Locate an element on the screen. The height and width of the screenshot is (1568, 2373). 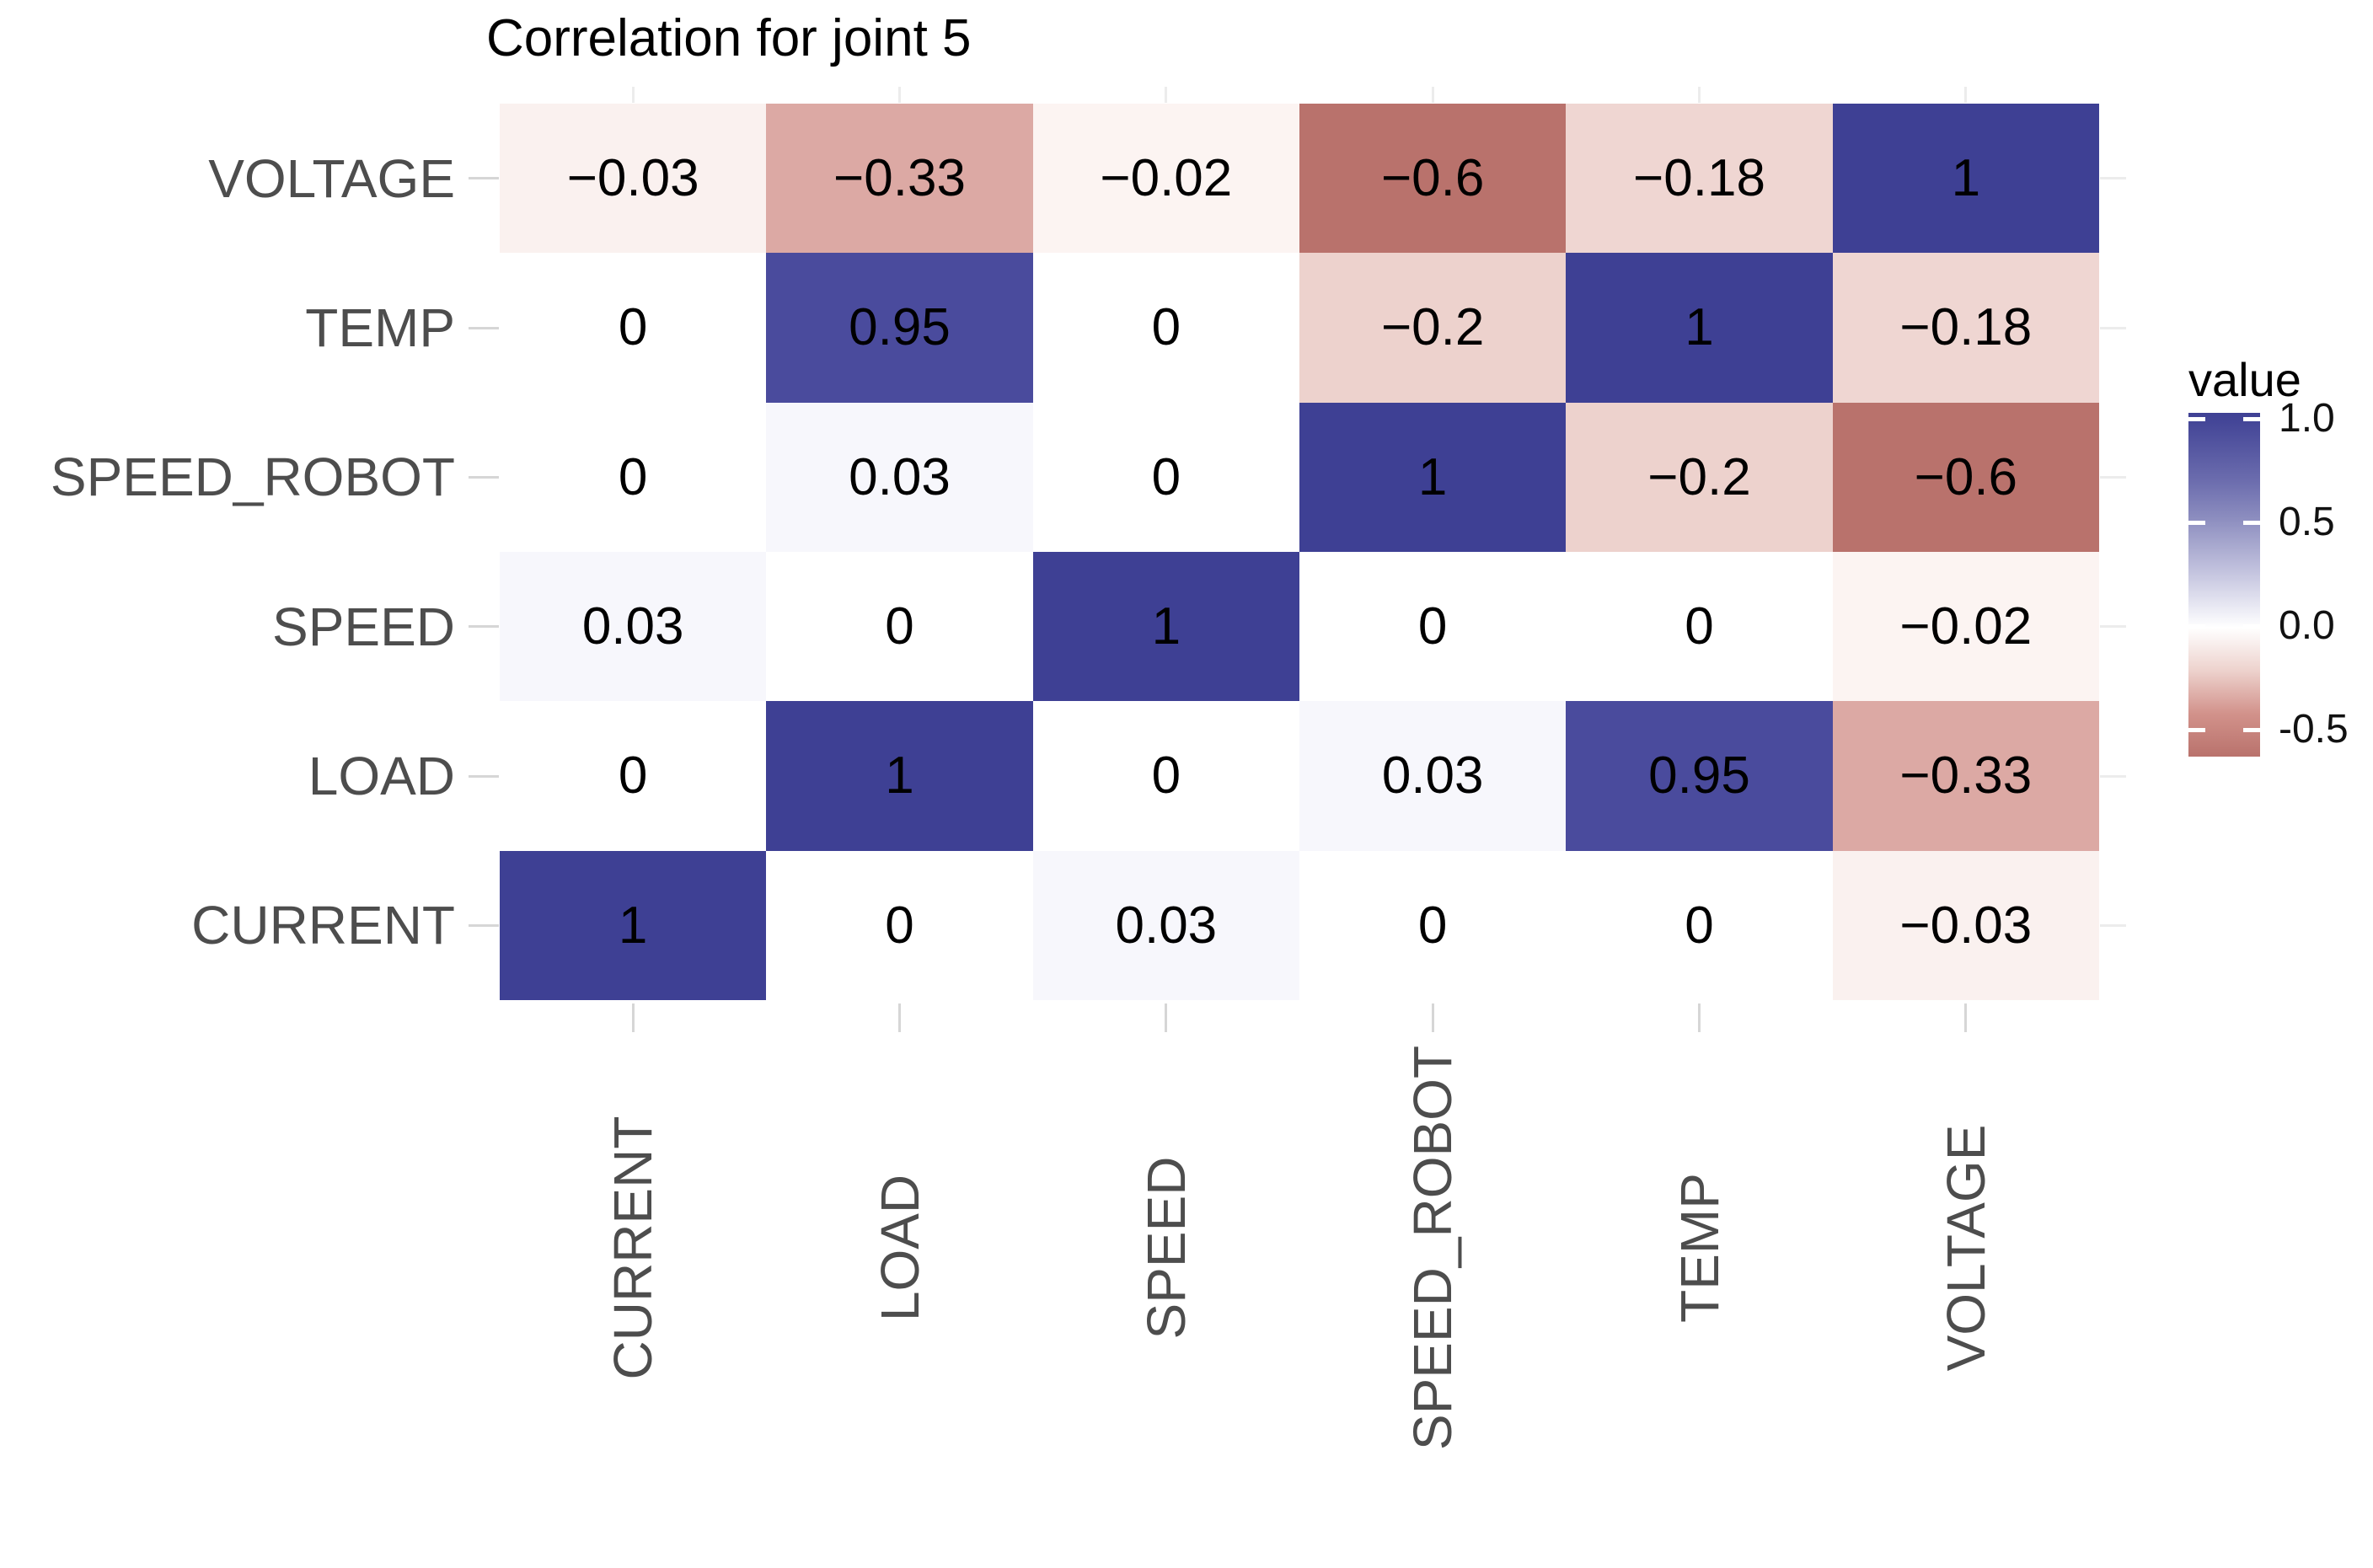
heatmap-cell-SPEED-TEMP: 0 is located at coordinates (1699, 626).